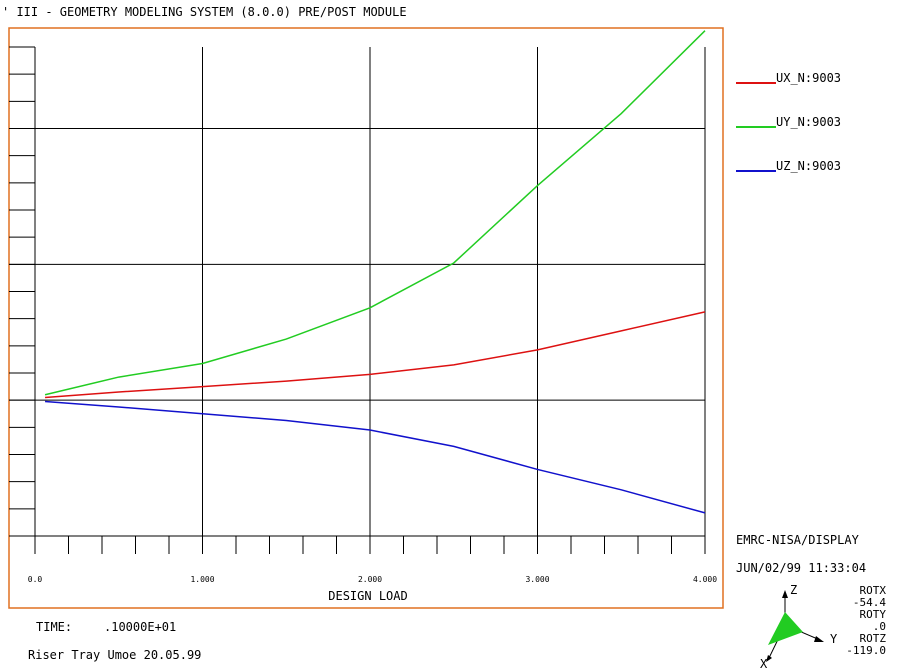 The image size is (904, 671). What do you see at coordinates (808, 166) in the screenshot?
I see `legend-label-2: UZ_N:9003` at bounding box center [808, 166].